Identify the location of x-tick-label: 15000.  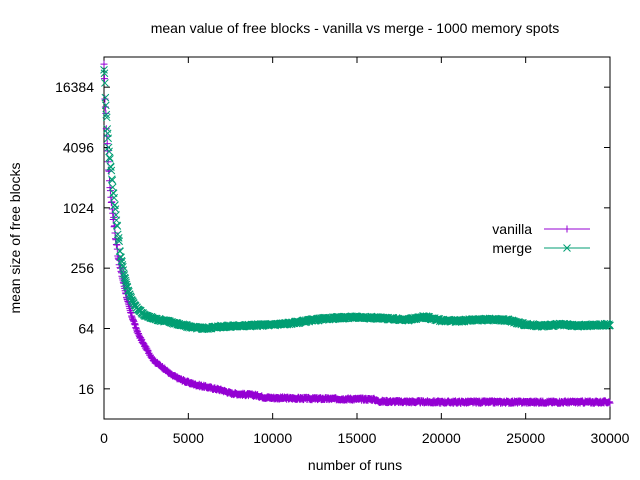
(357, 438).